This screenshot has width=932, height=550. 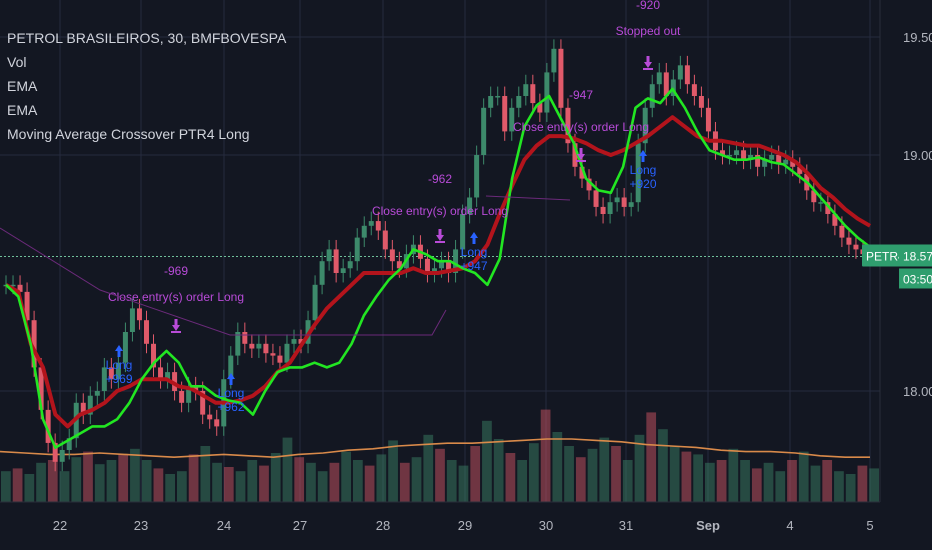 What do you see at coordinates (141, 525) in the screenshot?
I see `time-tick-label: 23` at bounding box center [141, 525].